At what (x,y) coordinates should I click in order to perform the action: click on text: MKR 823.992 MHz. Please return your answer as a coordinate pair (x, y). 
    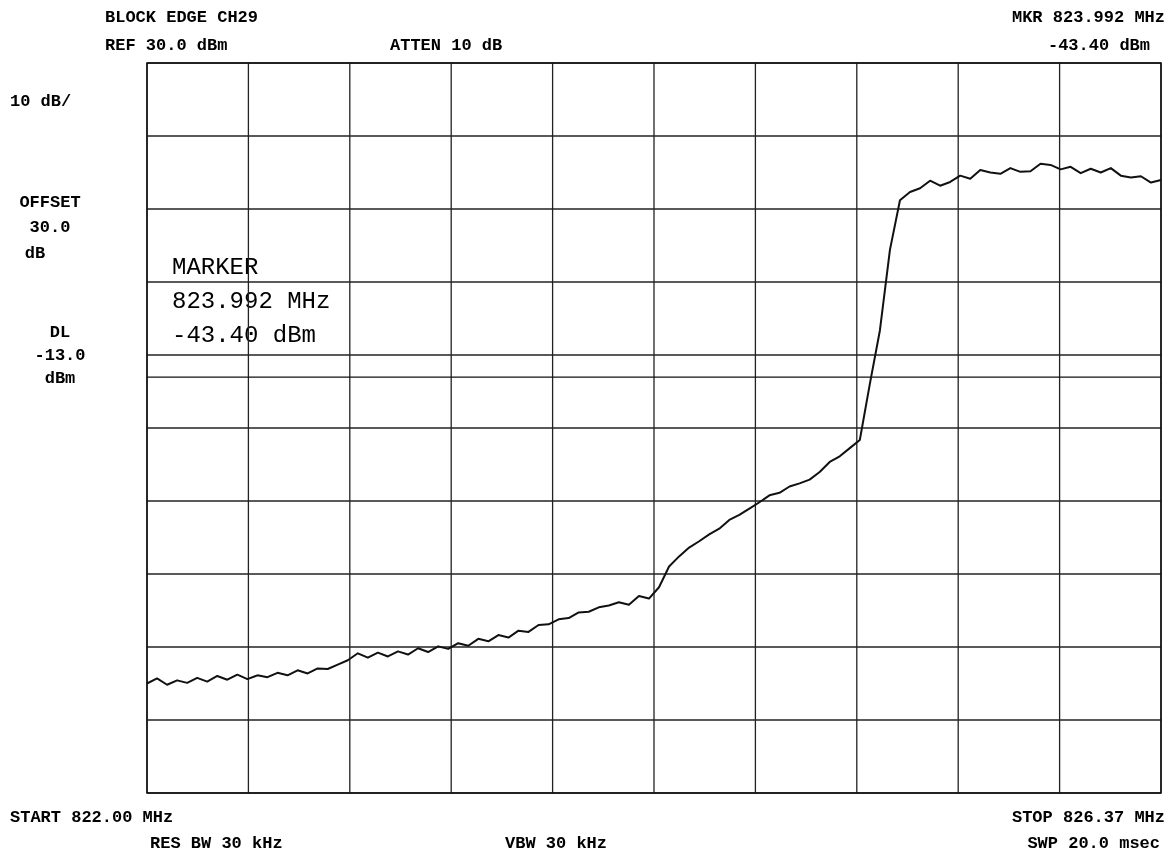
    Looking at the image, I should click on (1088, 17).